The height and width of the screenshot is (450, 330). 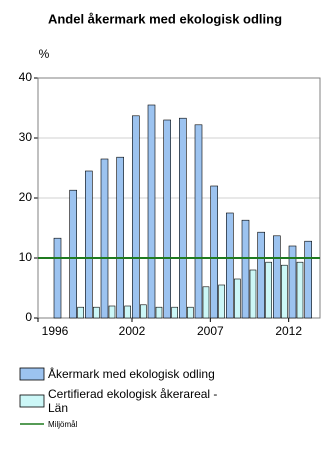 I want to click on y-tick-label: 30, so click(x=26, y=137).